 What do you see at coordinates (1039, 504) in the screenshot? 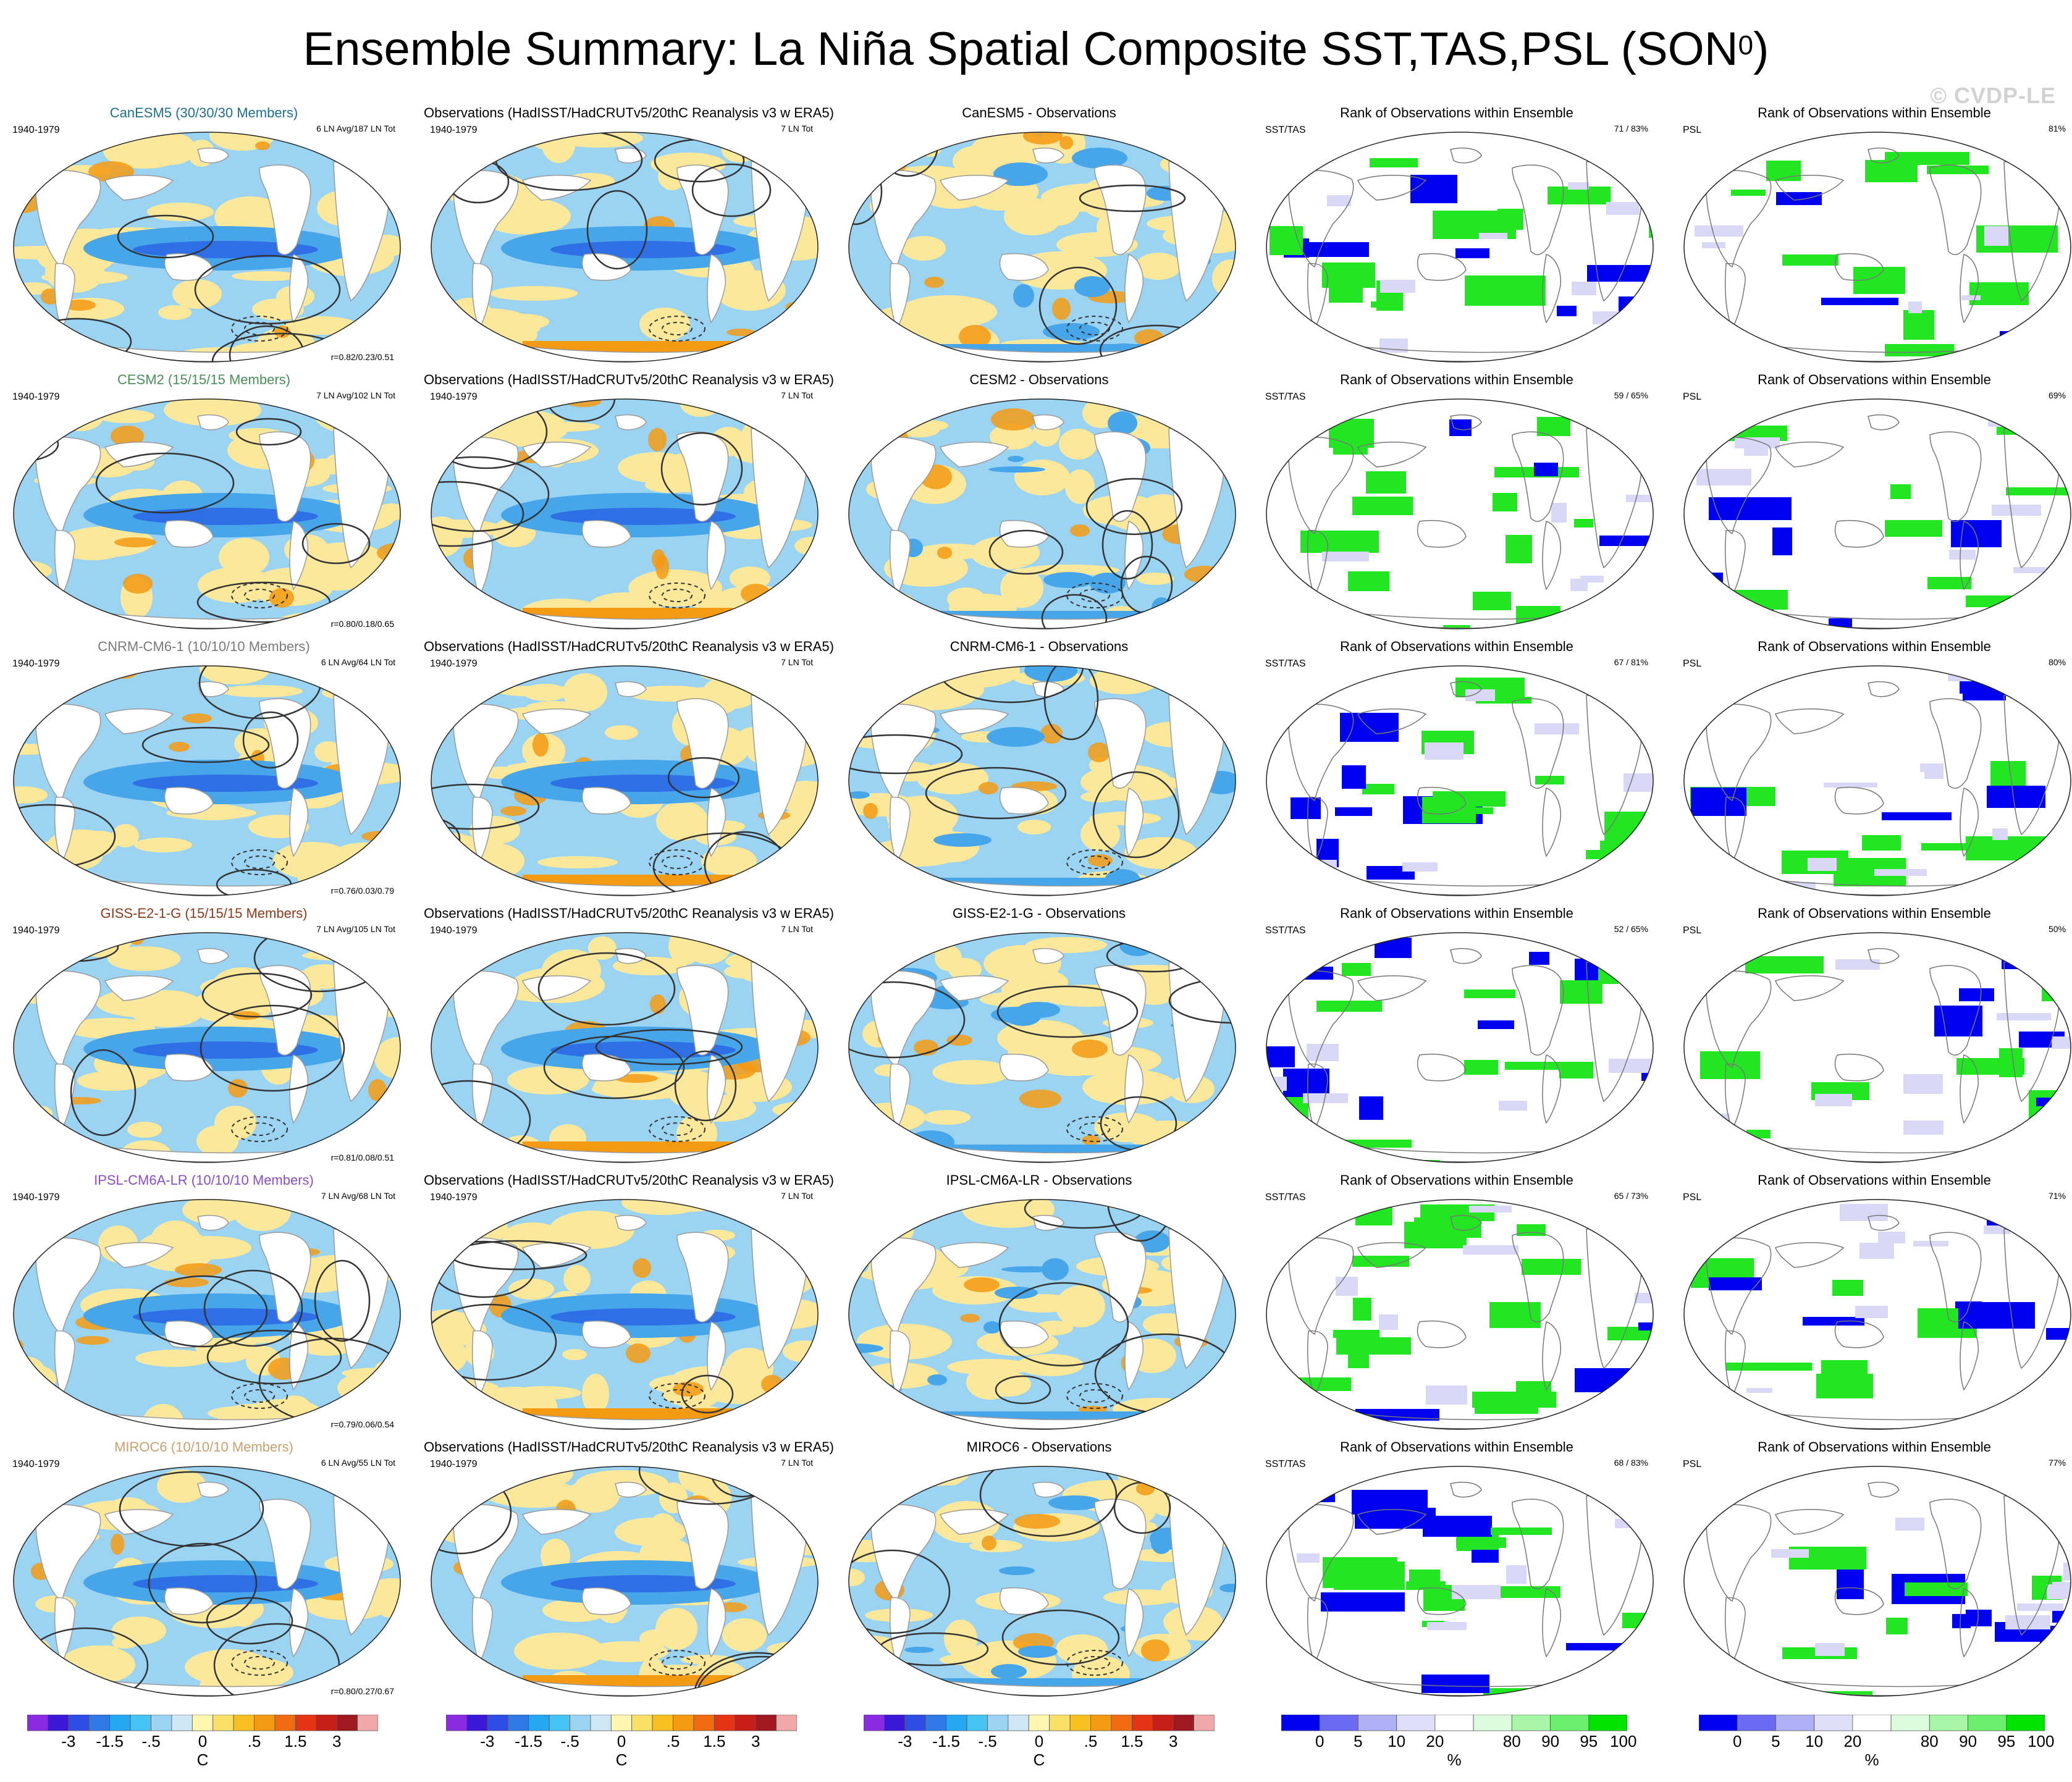
I see `panel-r2-c3: CESM2 - Observations` at bounding box center [1039, 504].